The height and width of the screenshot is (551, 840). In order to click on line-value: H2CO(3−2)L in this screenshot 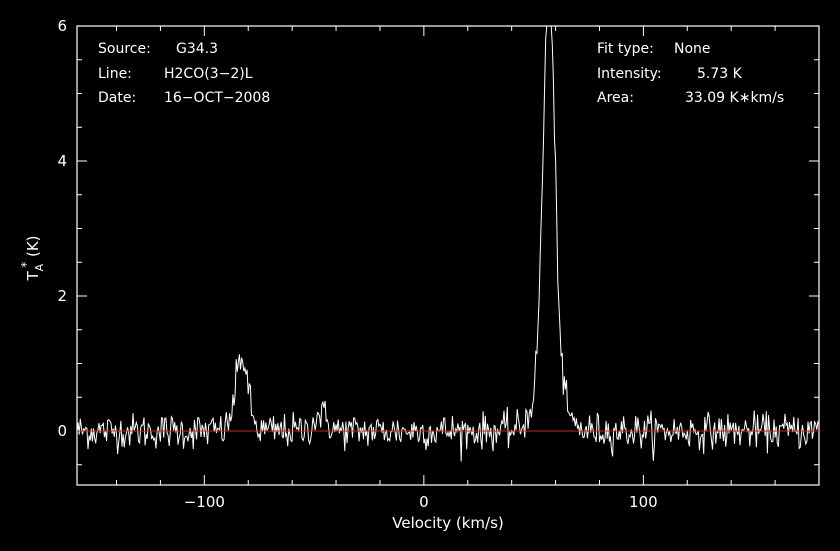, I will do `click(208, 74)`.